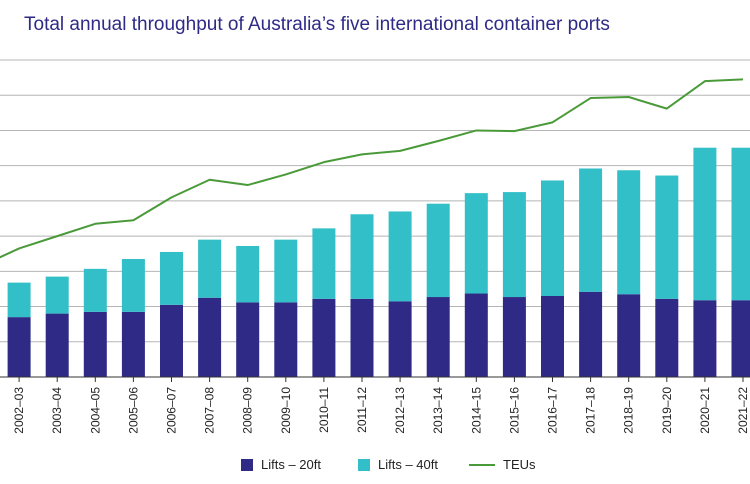 The height and width of the screenshot is (484, 750). Describe the element at coordinates (591, 410) in the screenshot. I see `x-tick-label: 2017–18` at that location.